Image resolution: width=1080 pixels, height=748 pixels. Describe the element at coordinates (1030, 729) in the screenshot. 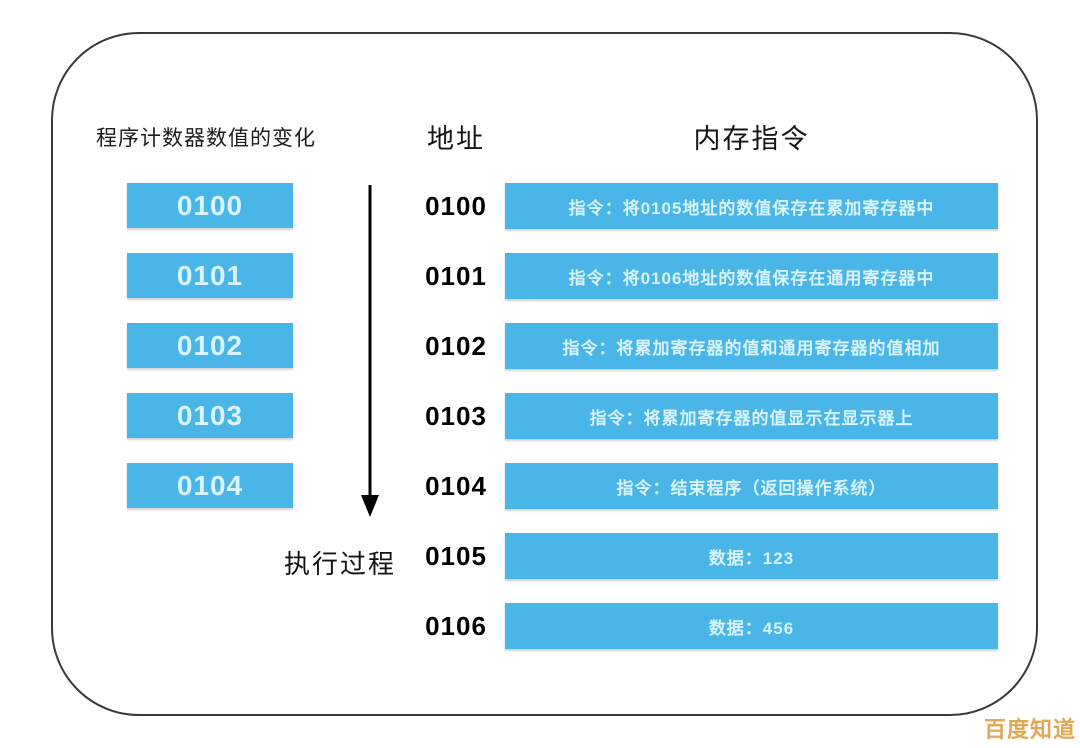

I see `baidu-zhidao-watermark: 百度知道` at that location.